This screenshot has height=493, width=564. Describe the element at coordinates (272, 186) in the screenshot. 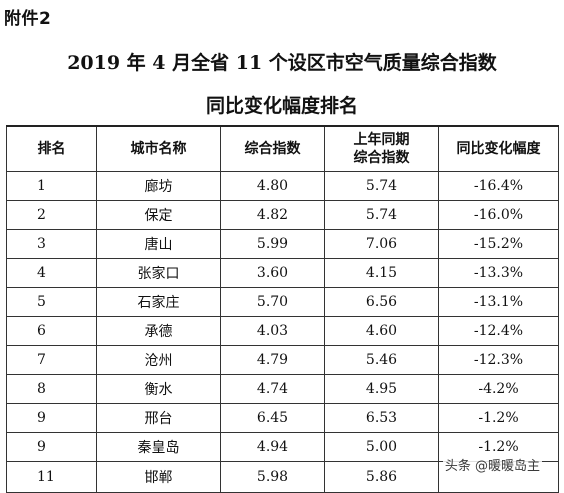

I see `index-cell: 4.80` at that location.